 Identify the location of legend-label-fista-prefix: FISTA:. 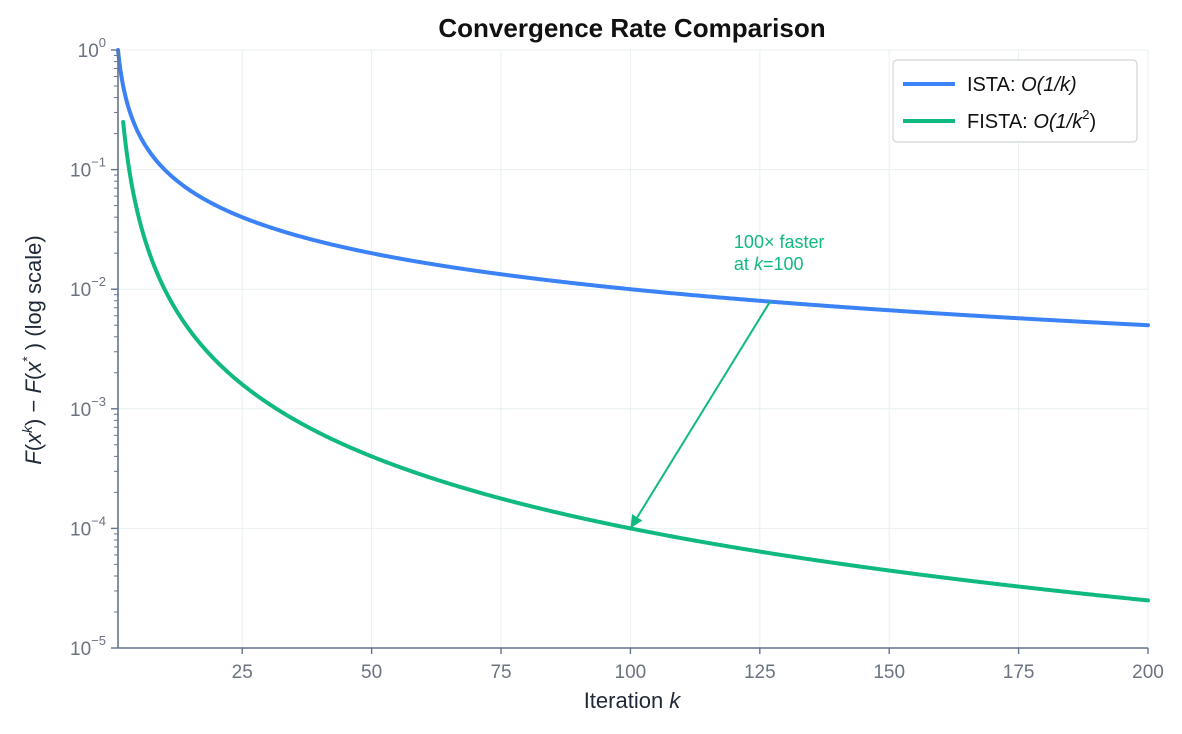
(1000, 122).